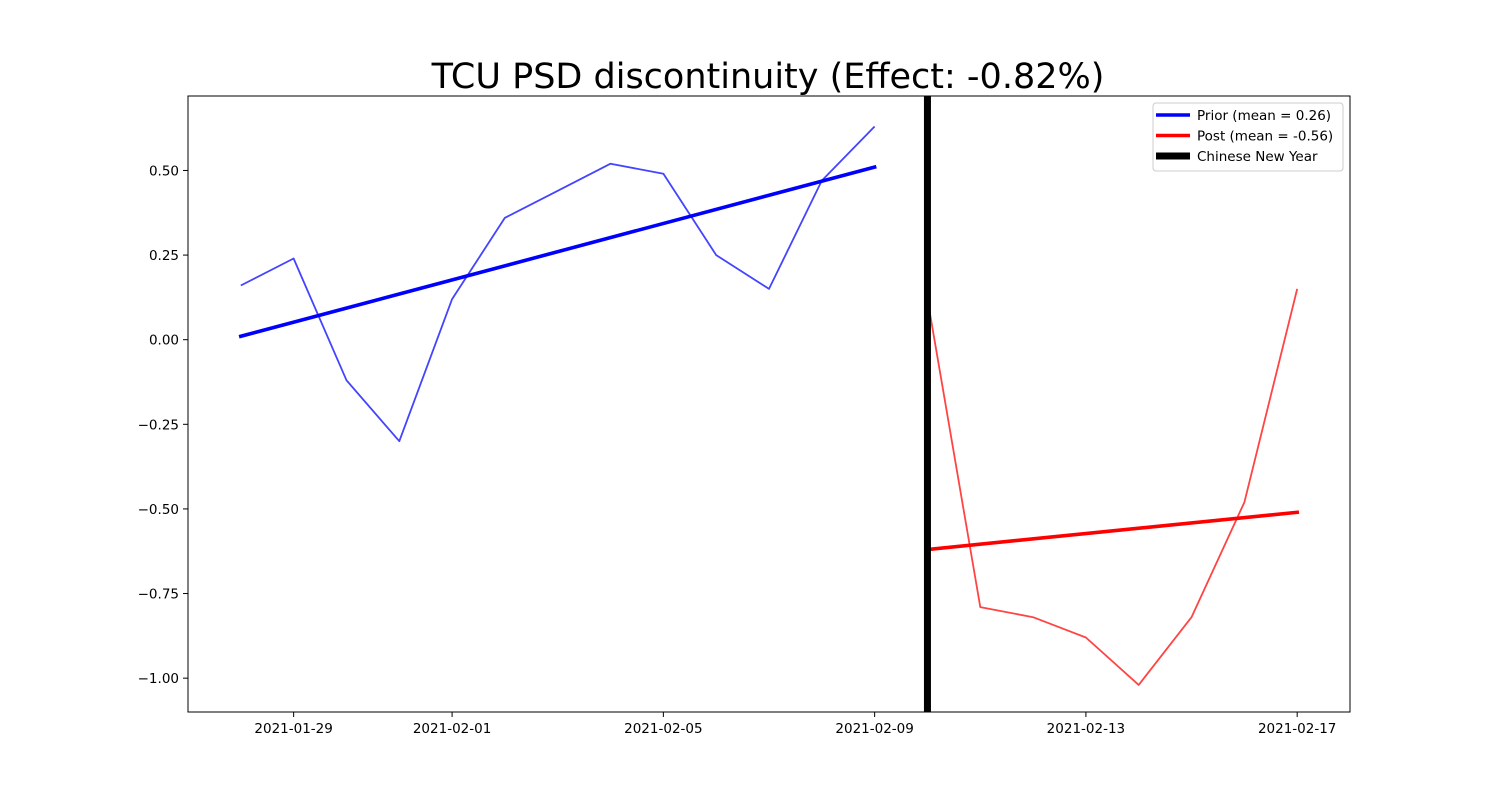 The width and height of the screenshot is (1500, 800). I want to click on series-line-prior-trend, so click(557, 251).